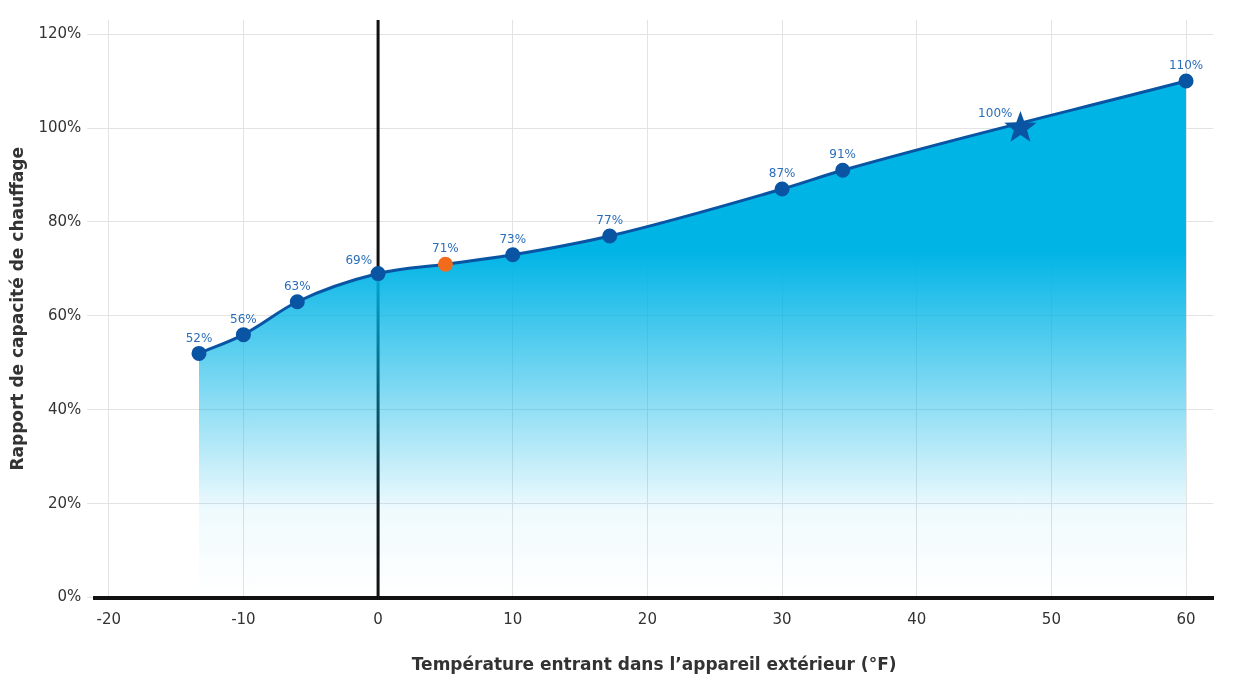 The height and width of the screenshot is (684, 1233). Describe the element at coordinates (782, 173) in the screenshot. I see `data-label: 87%` at that location.